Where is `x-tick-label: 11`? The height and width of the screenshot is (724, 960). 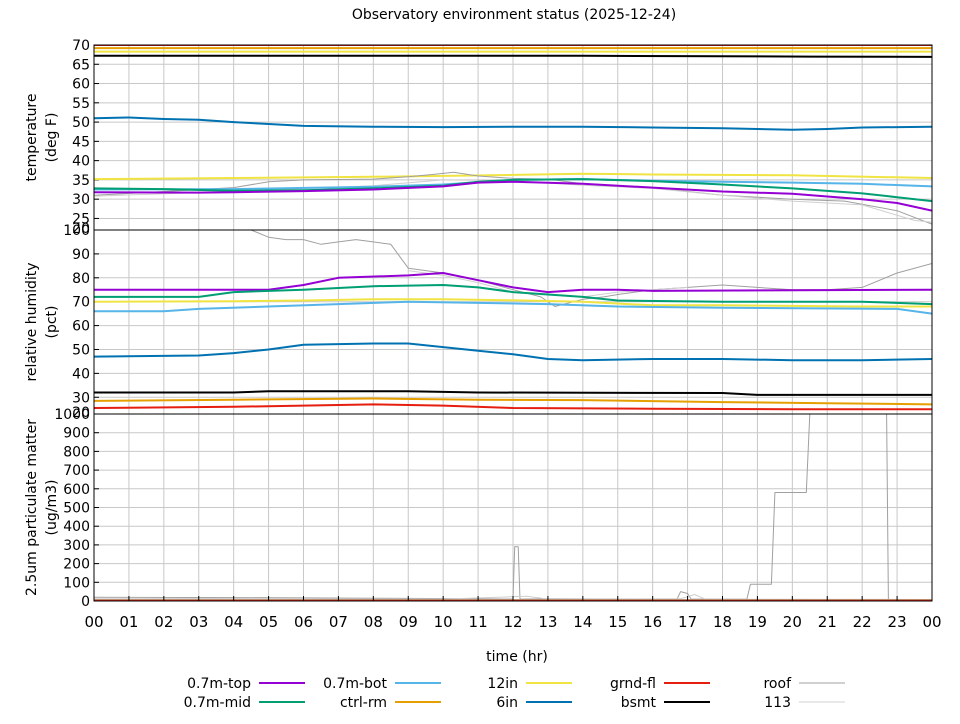
x-tick-label: 11 is located at coordinates (478, 622).